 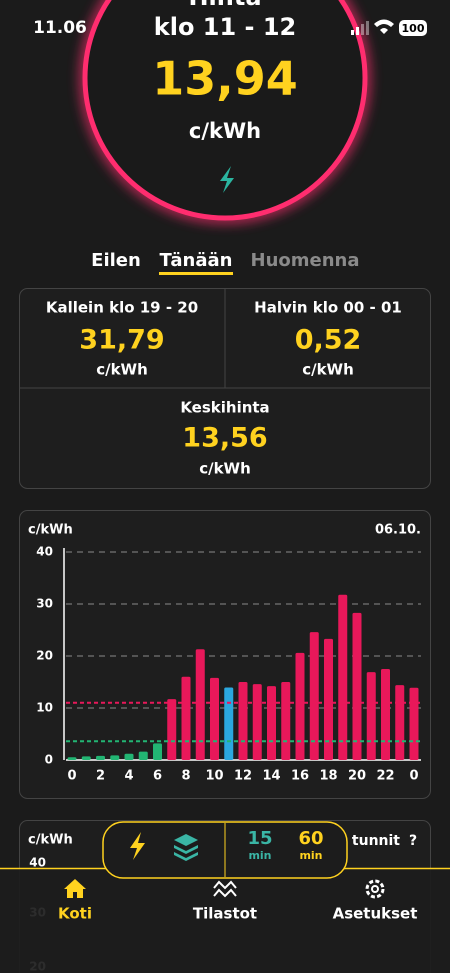 What do you see at coordinates (44, 604) in the screenshot?
I see `y-tick-label: 30` at bounding box center [44, 604].